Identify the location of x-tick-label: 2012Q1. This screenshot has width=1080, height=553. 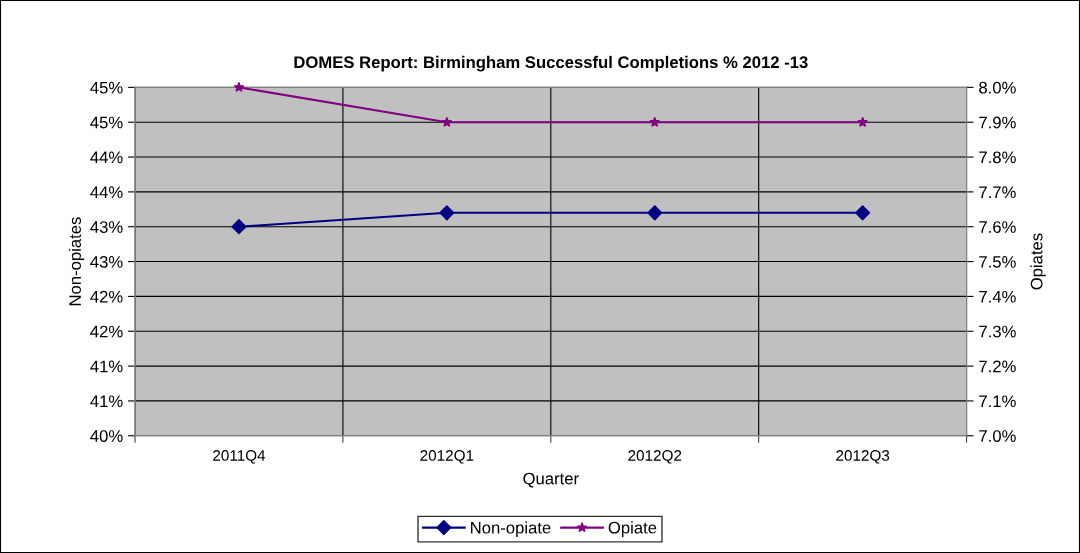
(447, 457).